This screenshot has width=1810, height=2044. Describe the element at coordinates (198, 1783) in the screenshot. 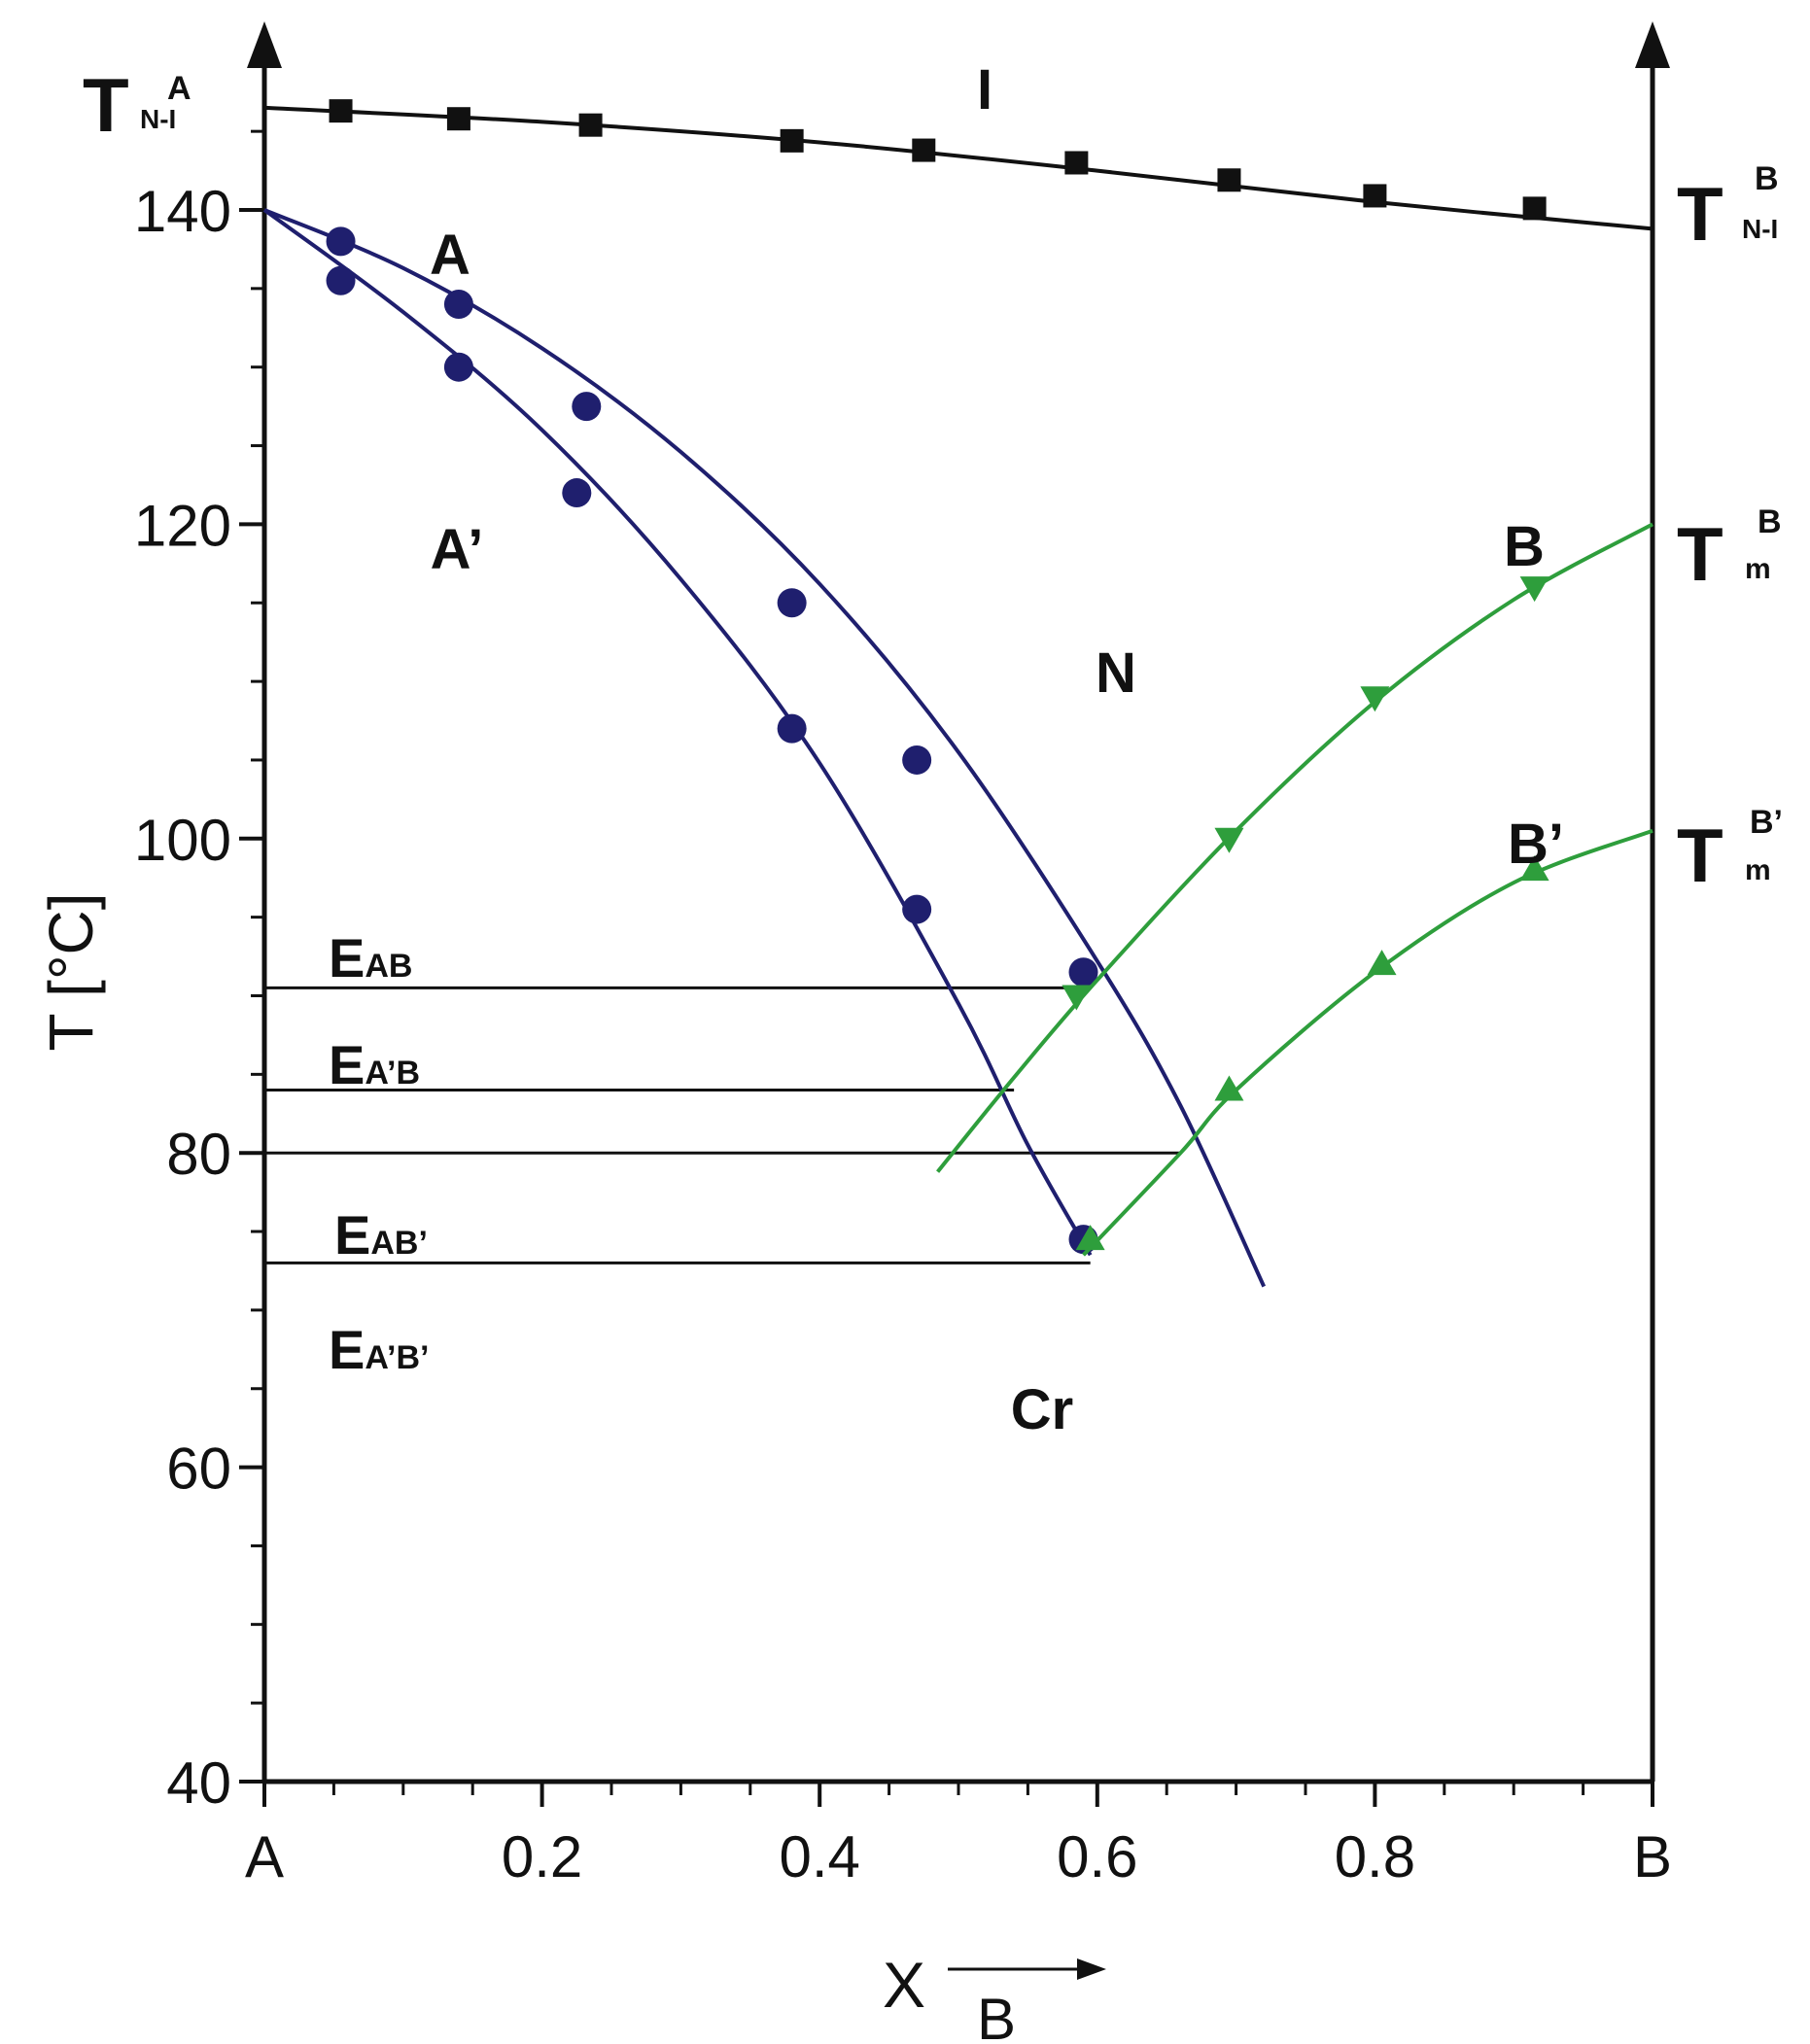

I see `y-tick-label: 40` at that location.